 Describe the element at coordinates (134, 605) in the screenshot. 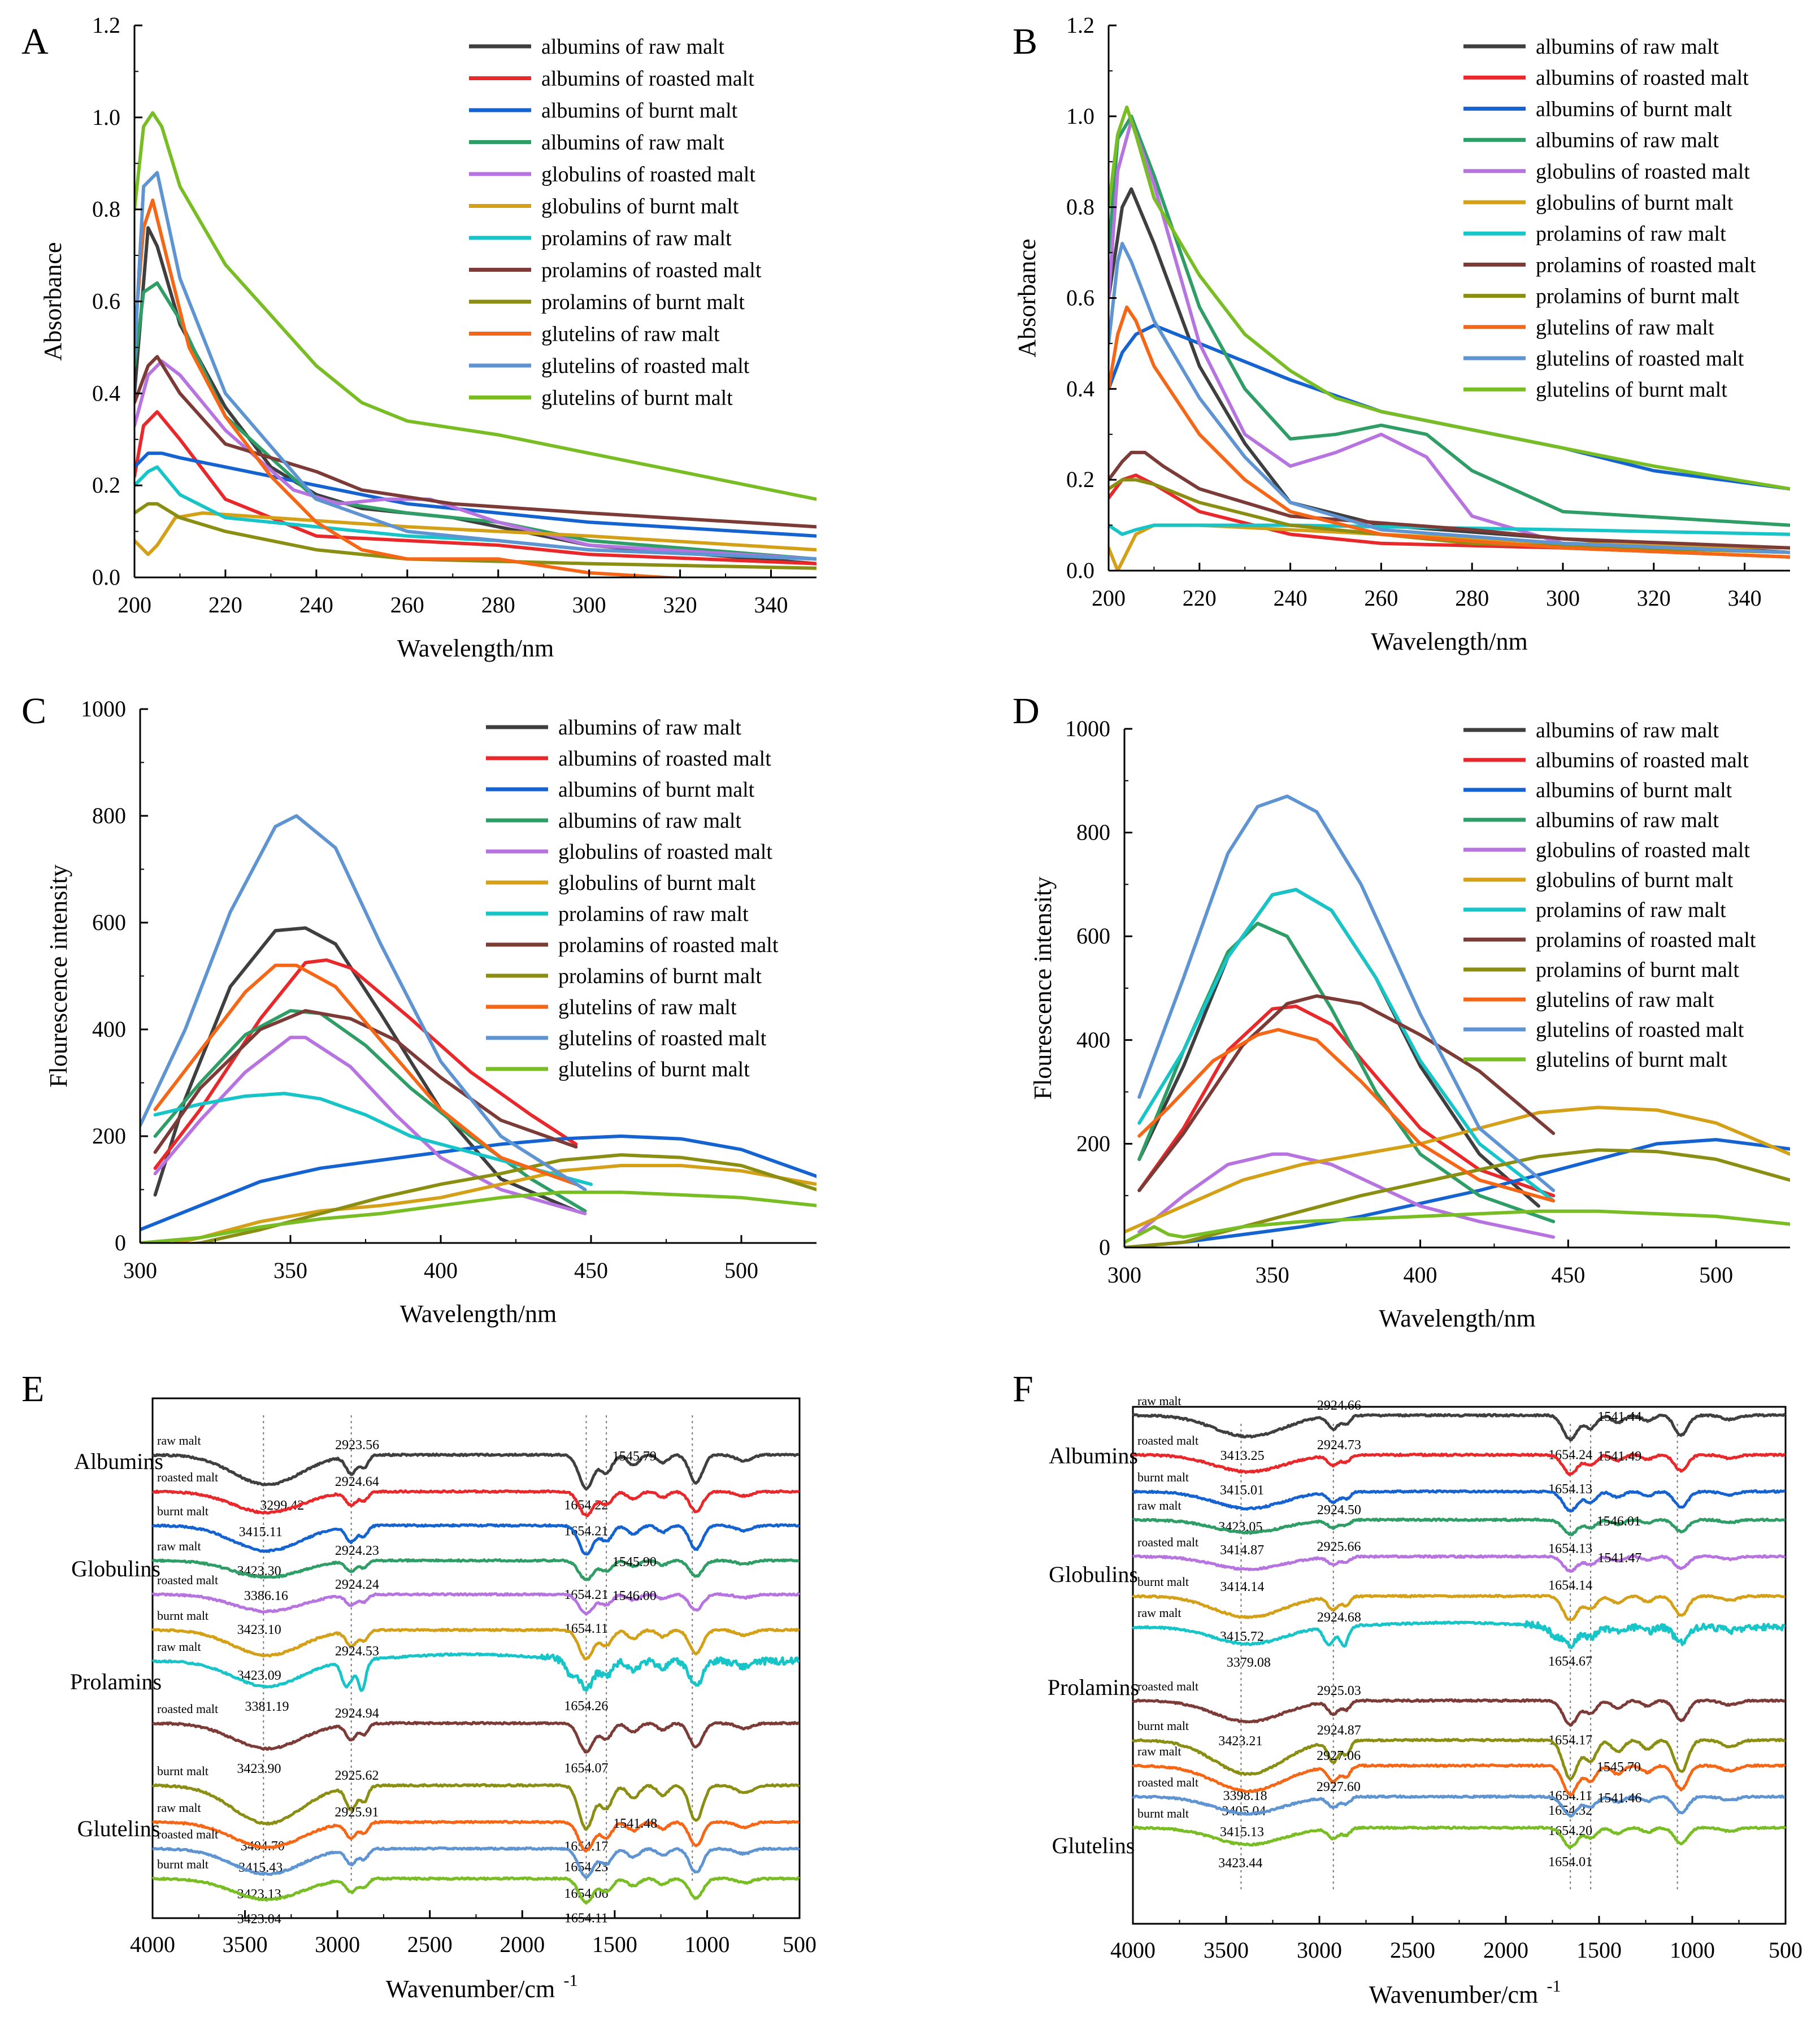

I see `x-tick-label-A: 200` at that location.